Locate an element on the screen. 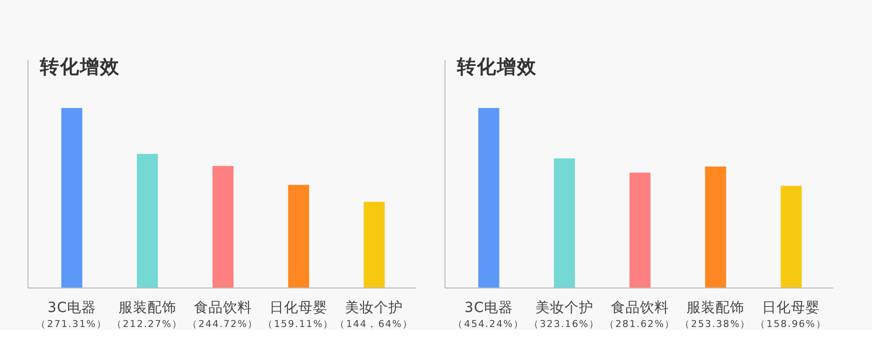  x-tick-label: 日化母婴（159.11%） is located at coordinates (298, 315).